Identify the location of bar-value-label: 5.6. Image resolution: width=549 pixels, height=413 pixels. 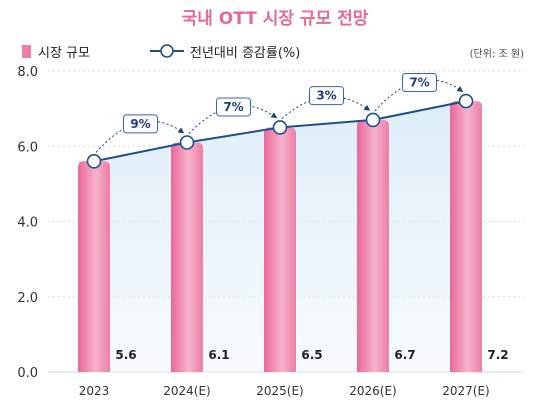
(125, 355).